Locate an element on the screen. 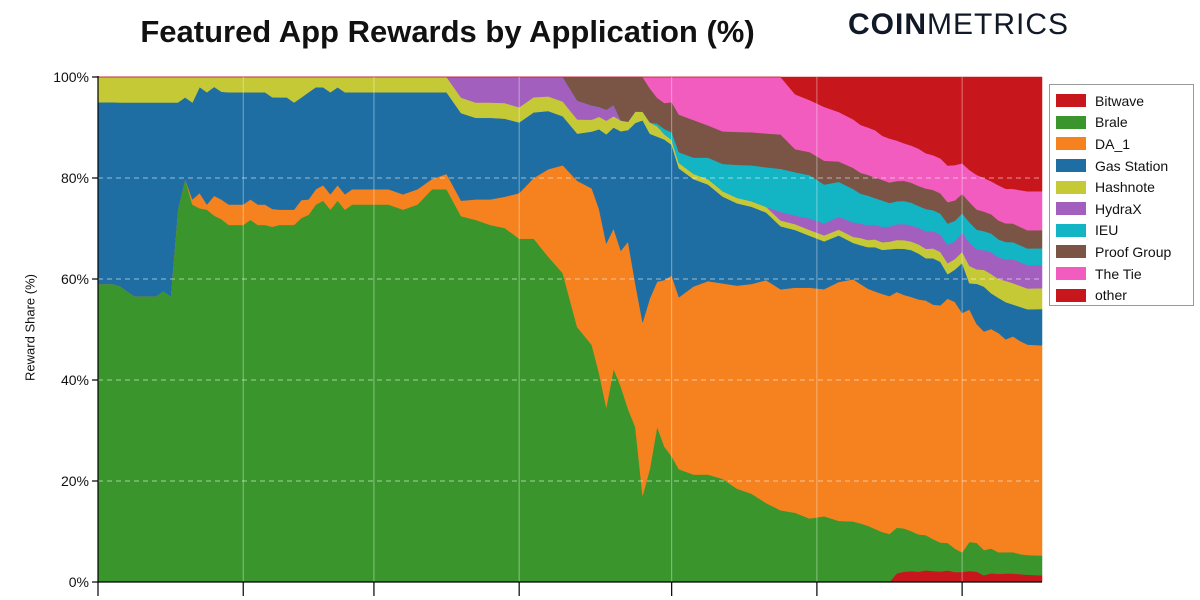 Image resolution: width=1200 pixels, height=600 pixels. legend-label-hashnote: Hashnote is located at coordinates (1125, 187).